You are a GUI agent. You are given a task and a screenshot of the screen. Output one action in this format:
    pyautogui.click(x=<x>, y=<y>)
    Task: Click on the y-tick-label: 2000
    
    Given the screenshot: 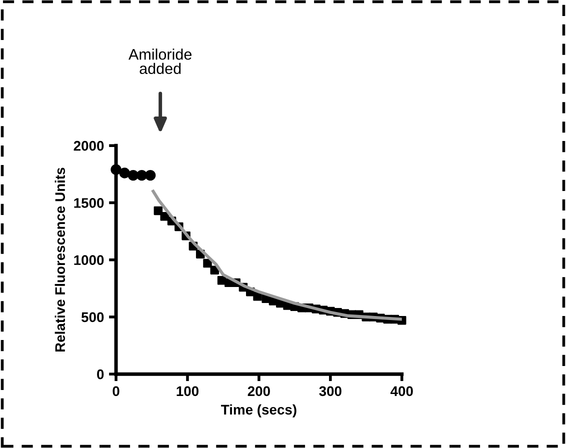 What is the action you would take?
    pyautogui.click(x=89, y=145)
    